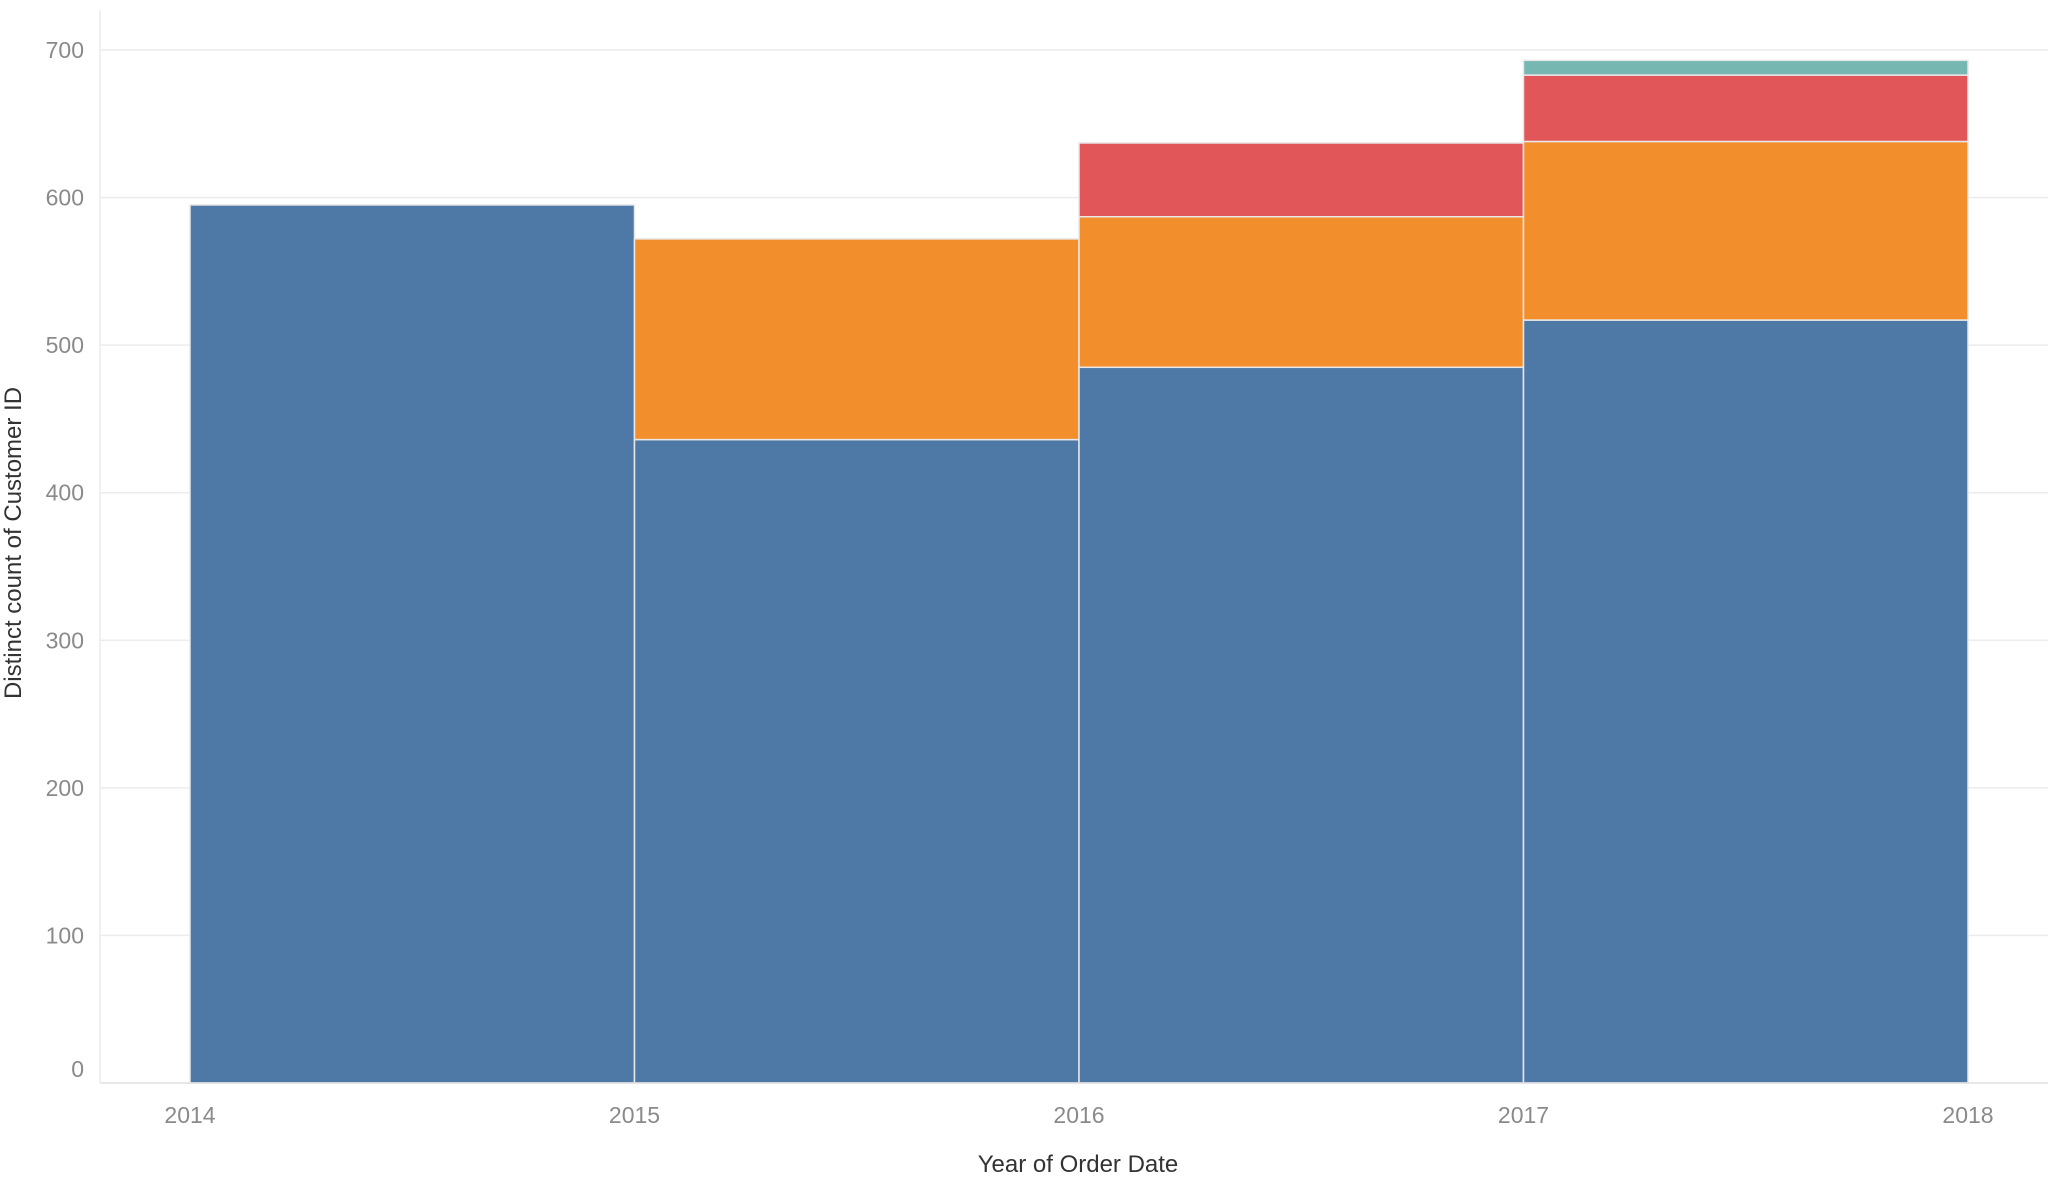 Image resolution: width=2048 pixels, height=1200 pixels. What do you see at coordinates (65, 198) in the screenshot?
I see `y-tick-label: 600` at bounding box center [65, 198].